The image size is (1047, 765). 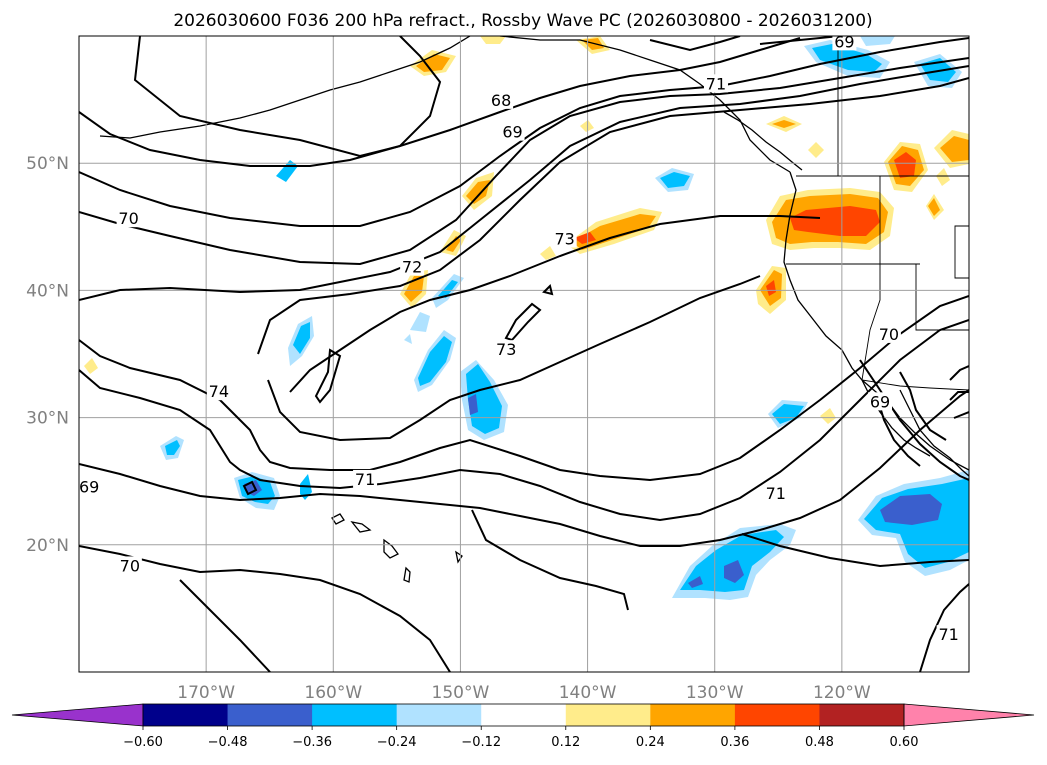 What do you see at coordinates (397, 742) in the screenshot?
I see `colorbar-tick-label: −0.24` at bounding box center [397, 742].